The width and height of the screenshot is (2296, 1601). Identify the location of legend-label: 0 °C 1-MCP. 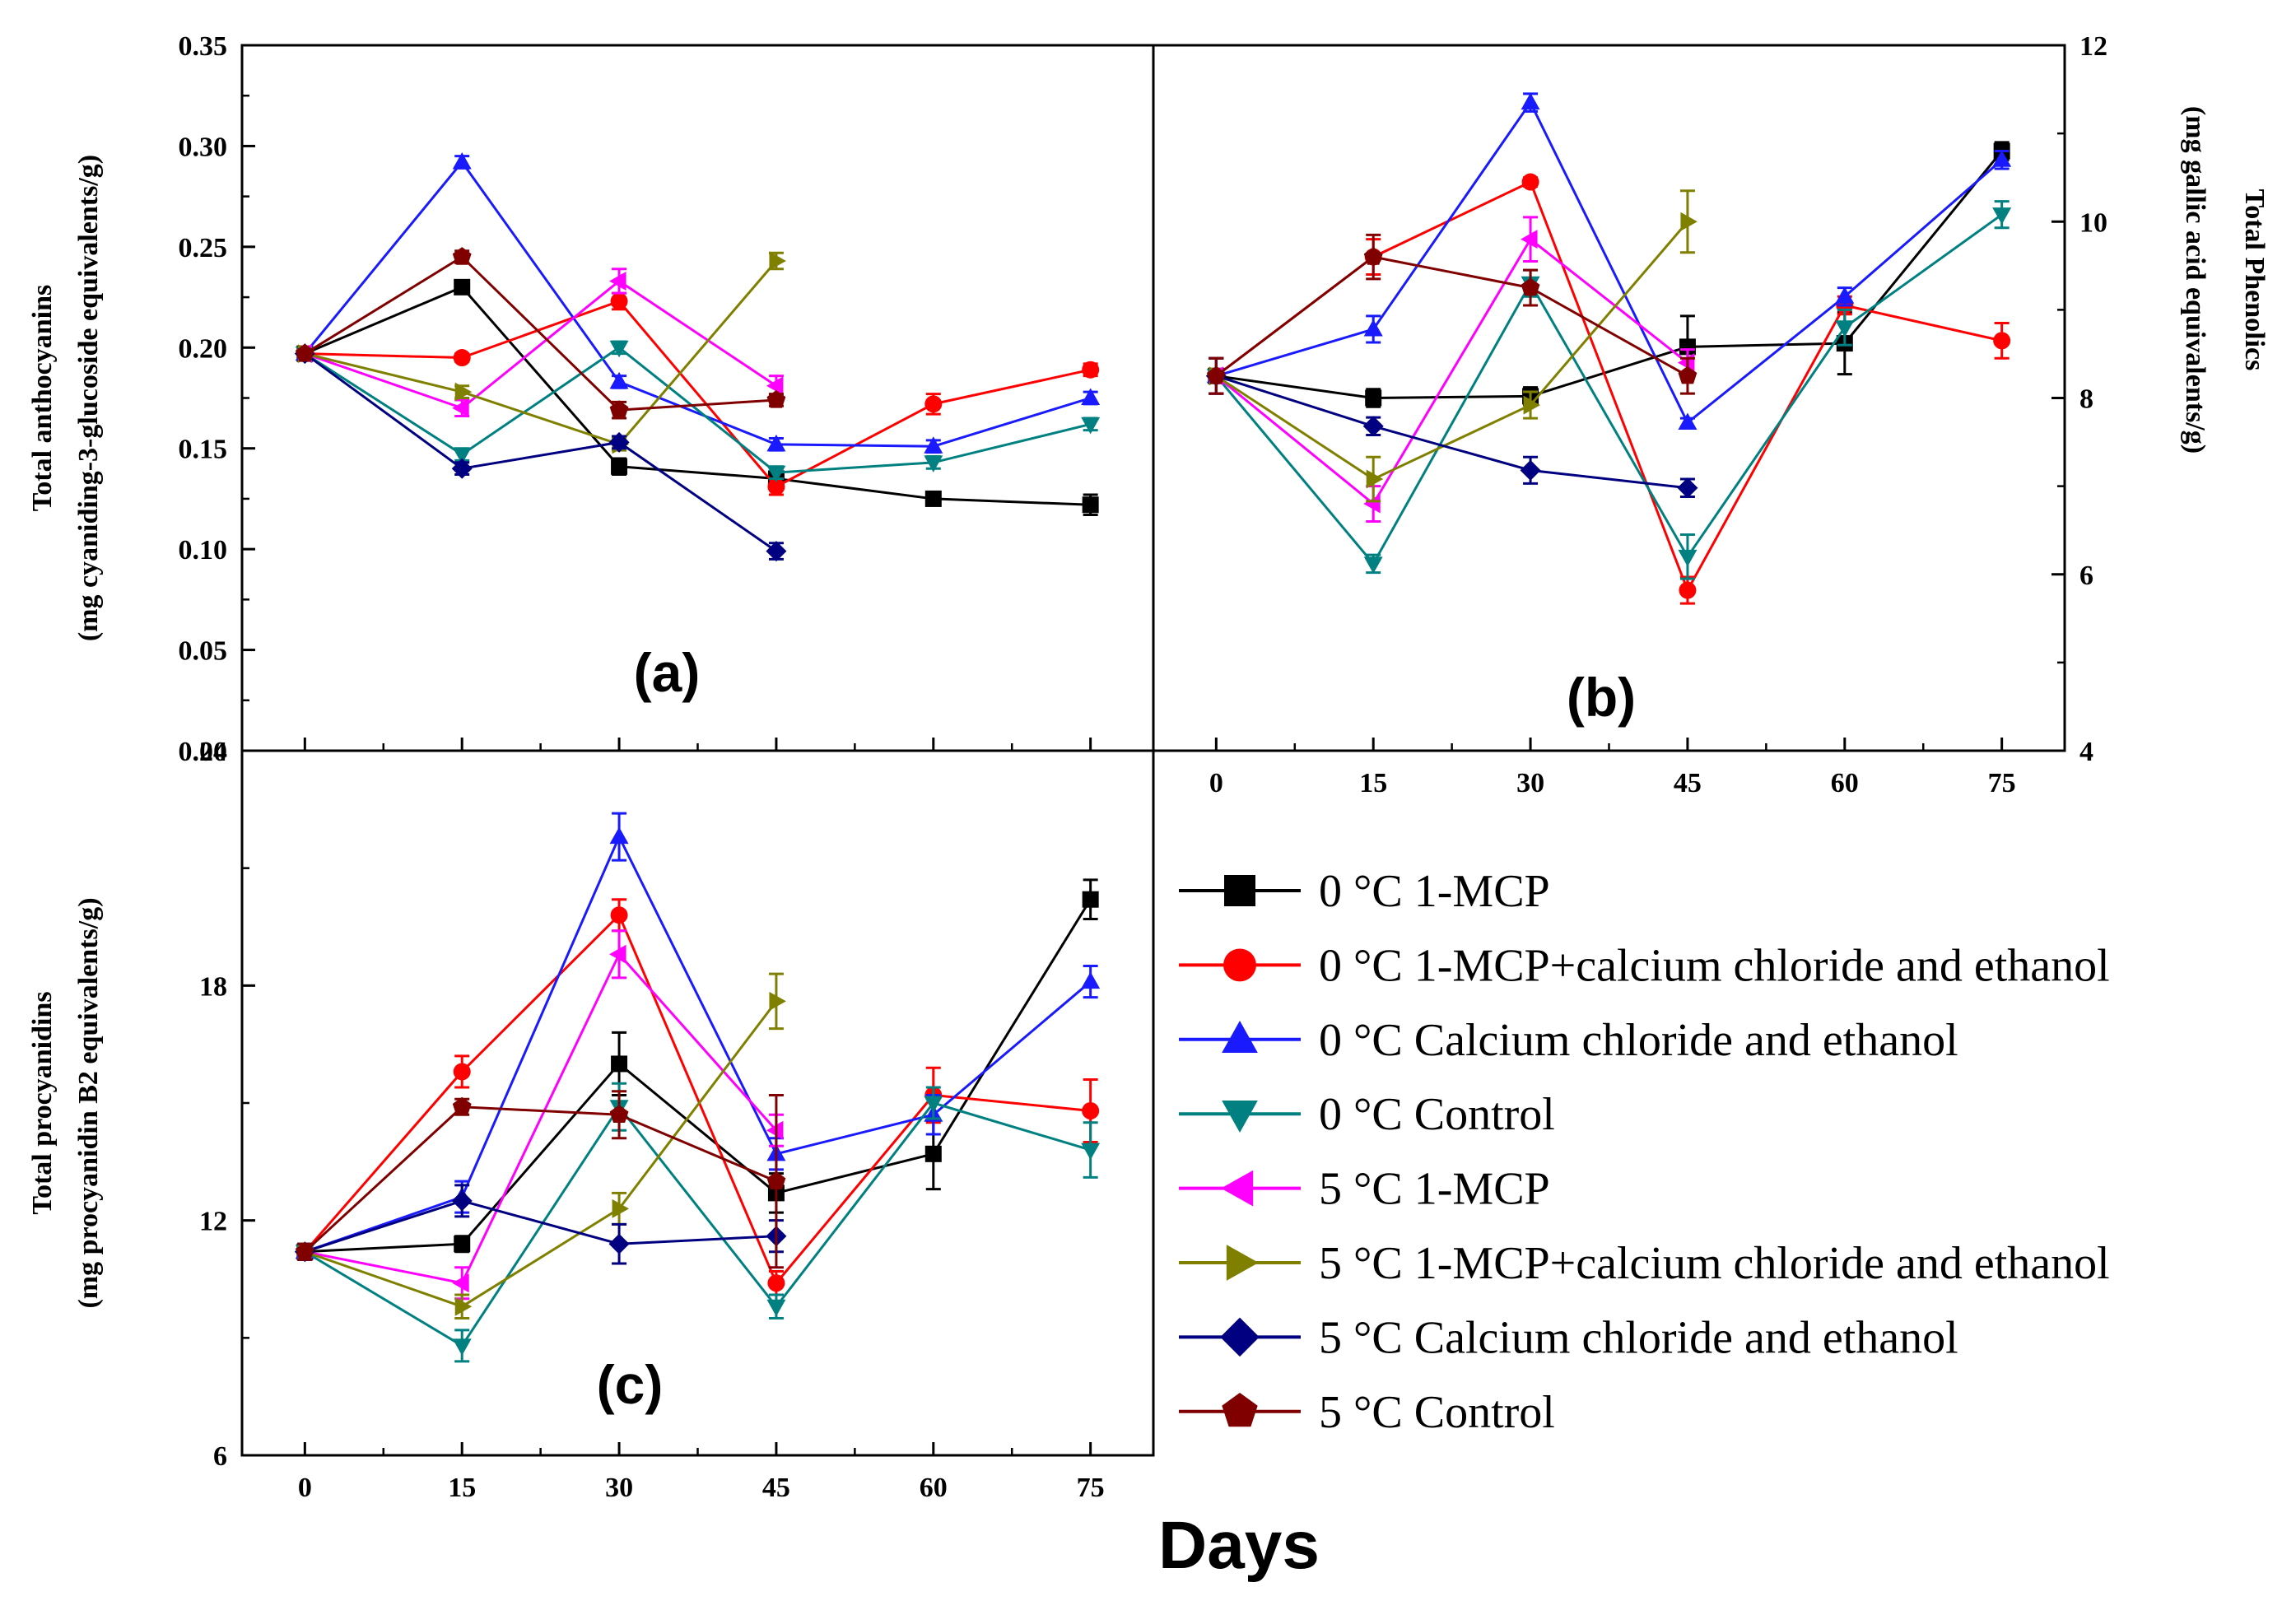
(1434, 891).